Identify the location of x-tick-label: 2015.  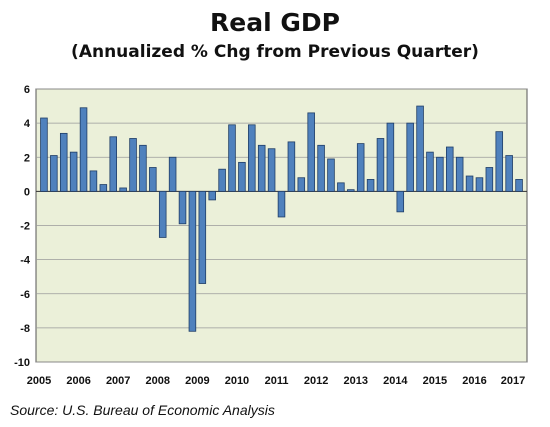
(435, 381).